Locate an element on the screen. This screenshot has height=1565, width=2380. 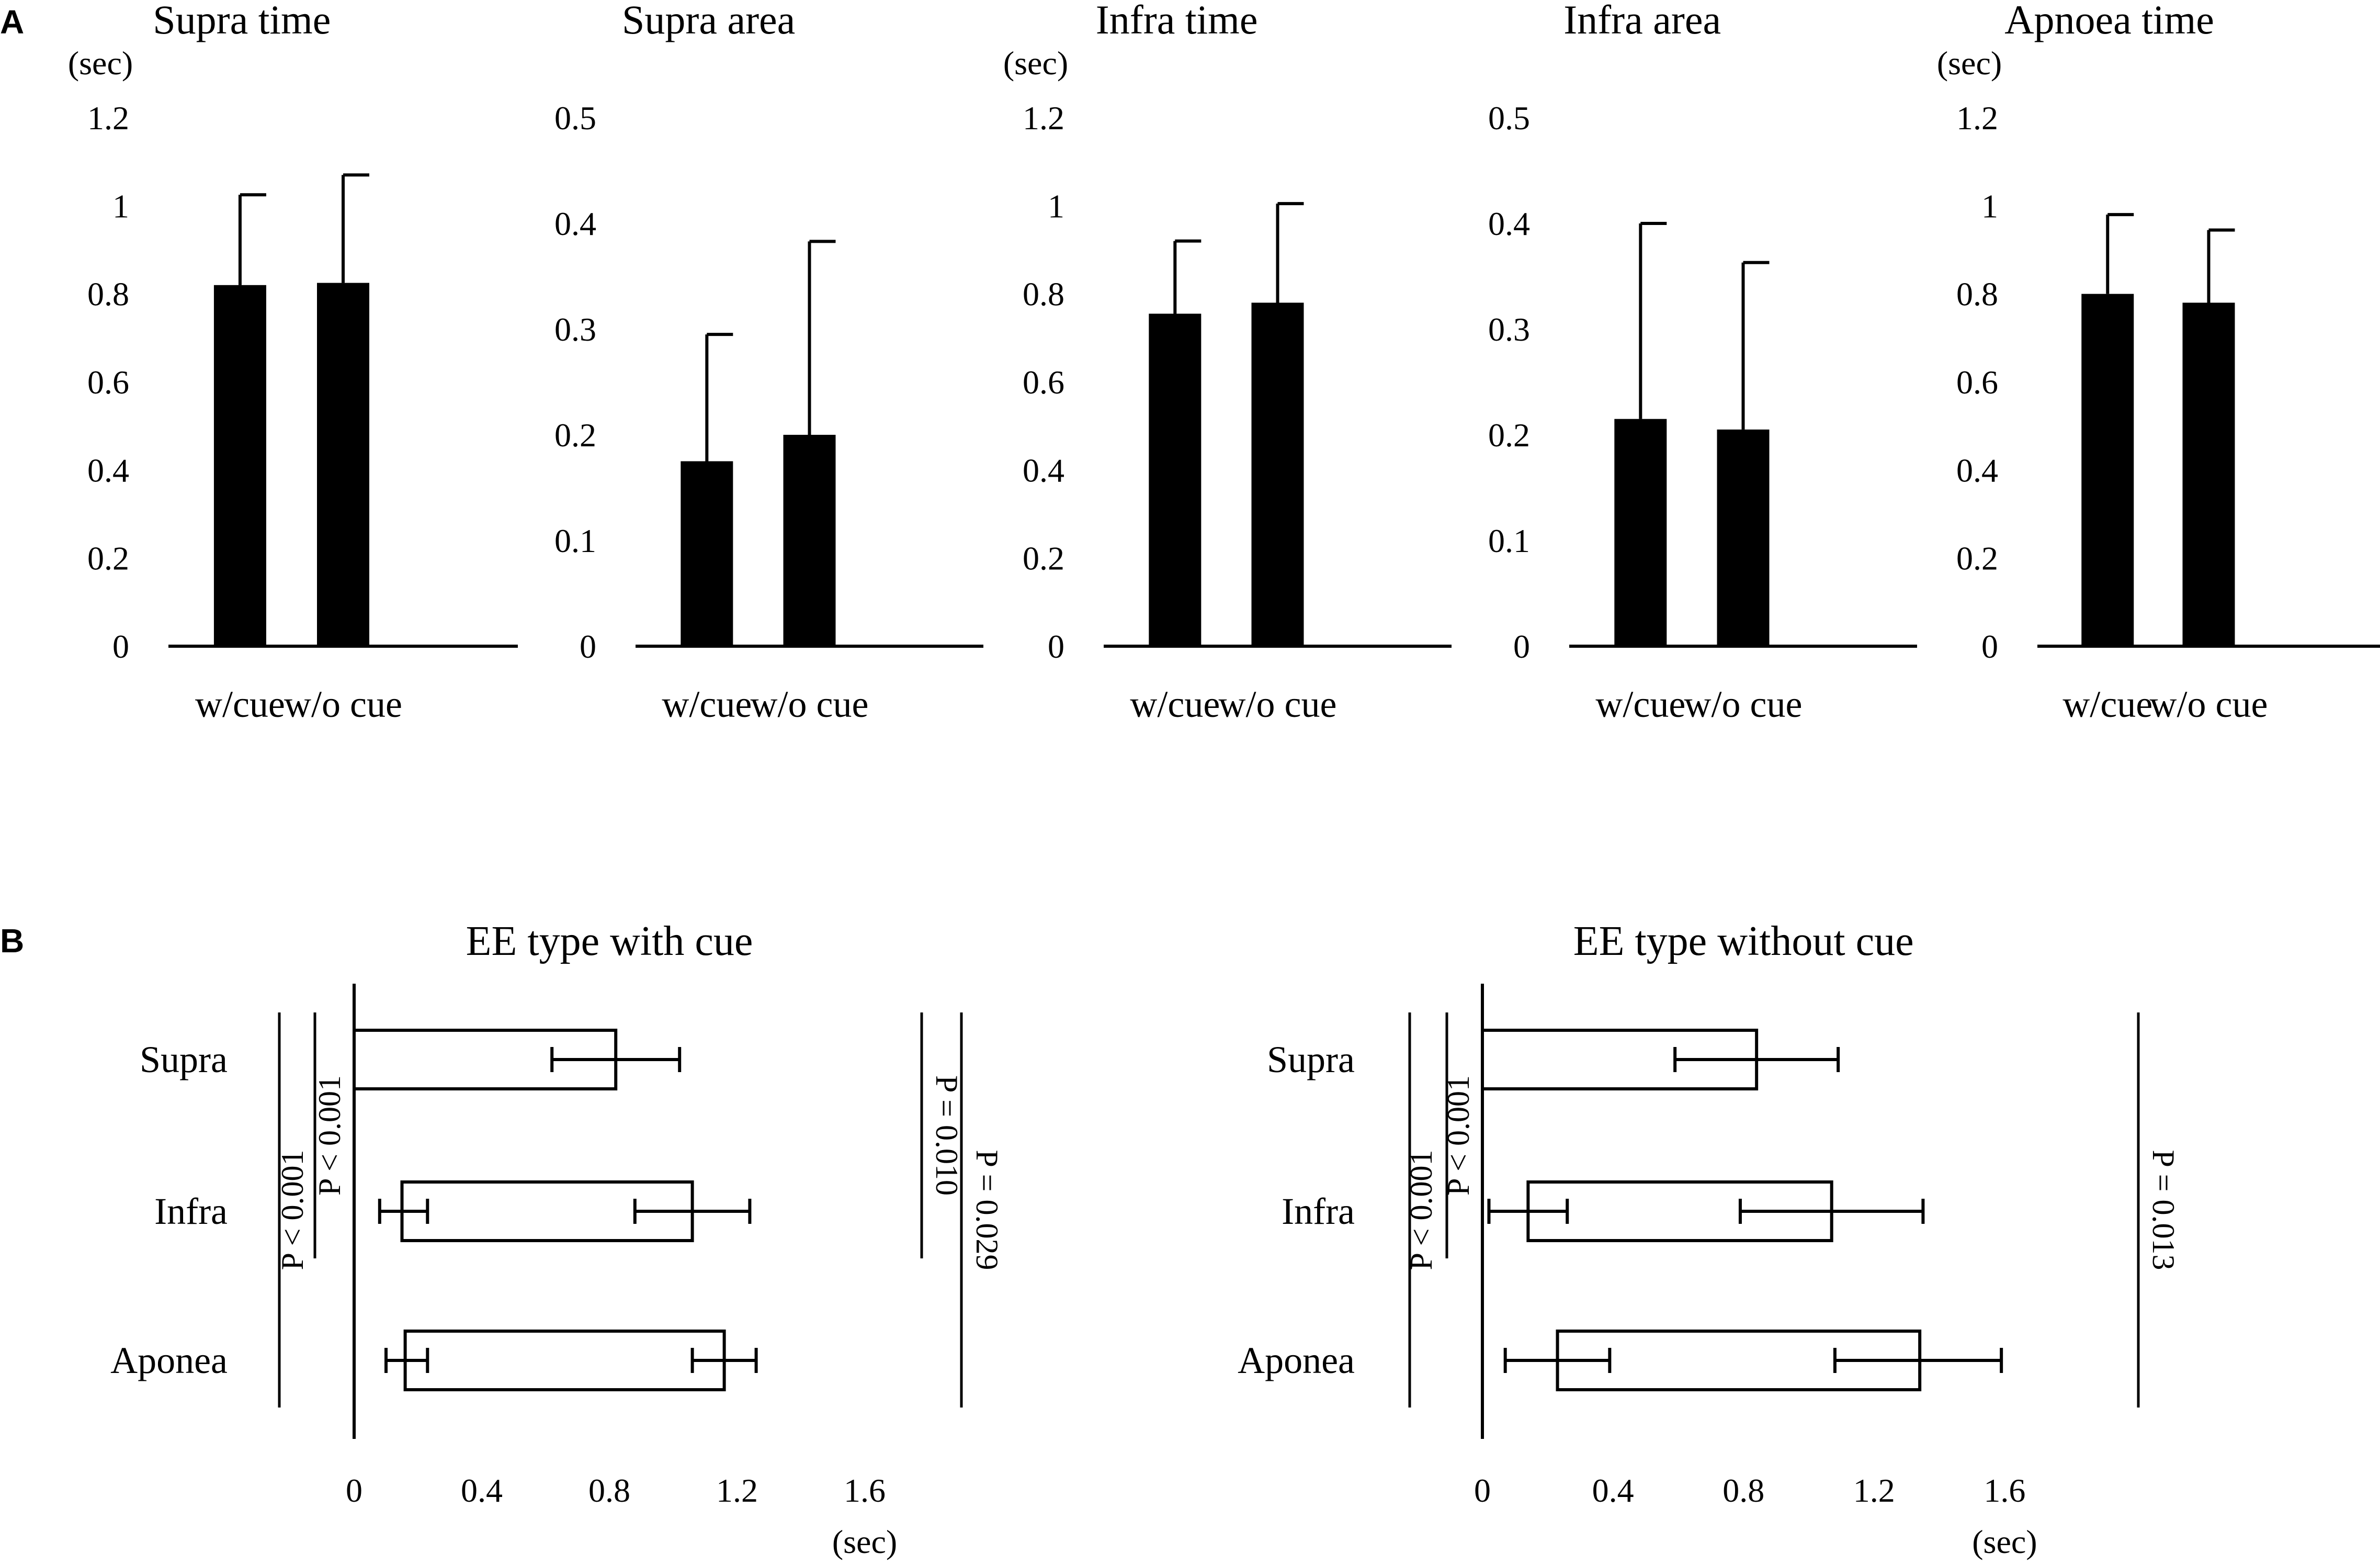
chart-title: Infra time is located at coordinates (1177, 21).